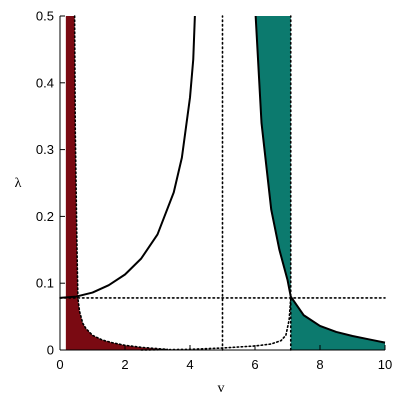  What do you see at coordinates (221, 388) in the screenshot?
I see `x-axis-label: v` at bounding box center [221, 388].